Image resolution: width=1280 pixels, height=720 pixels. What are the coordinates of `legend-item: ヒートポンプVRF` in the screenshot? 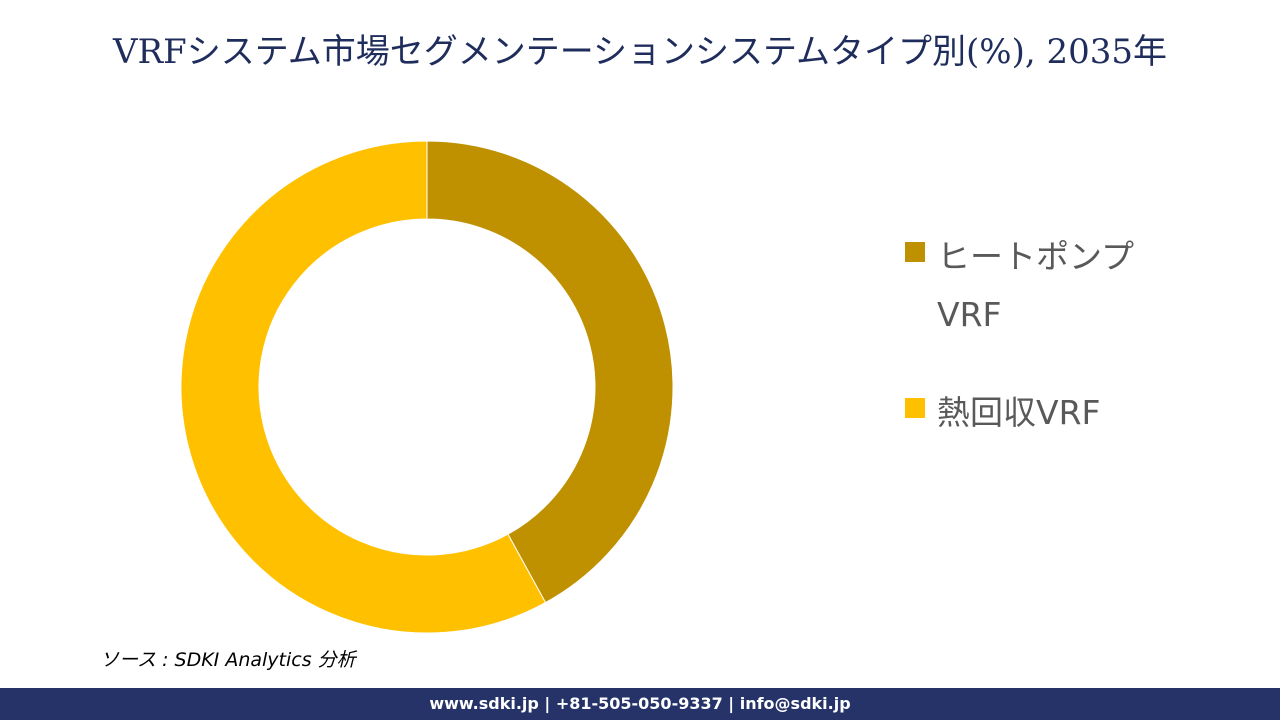 It's located at (1033, 286).